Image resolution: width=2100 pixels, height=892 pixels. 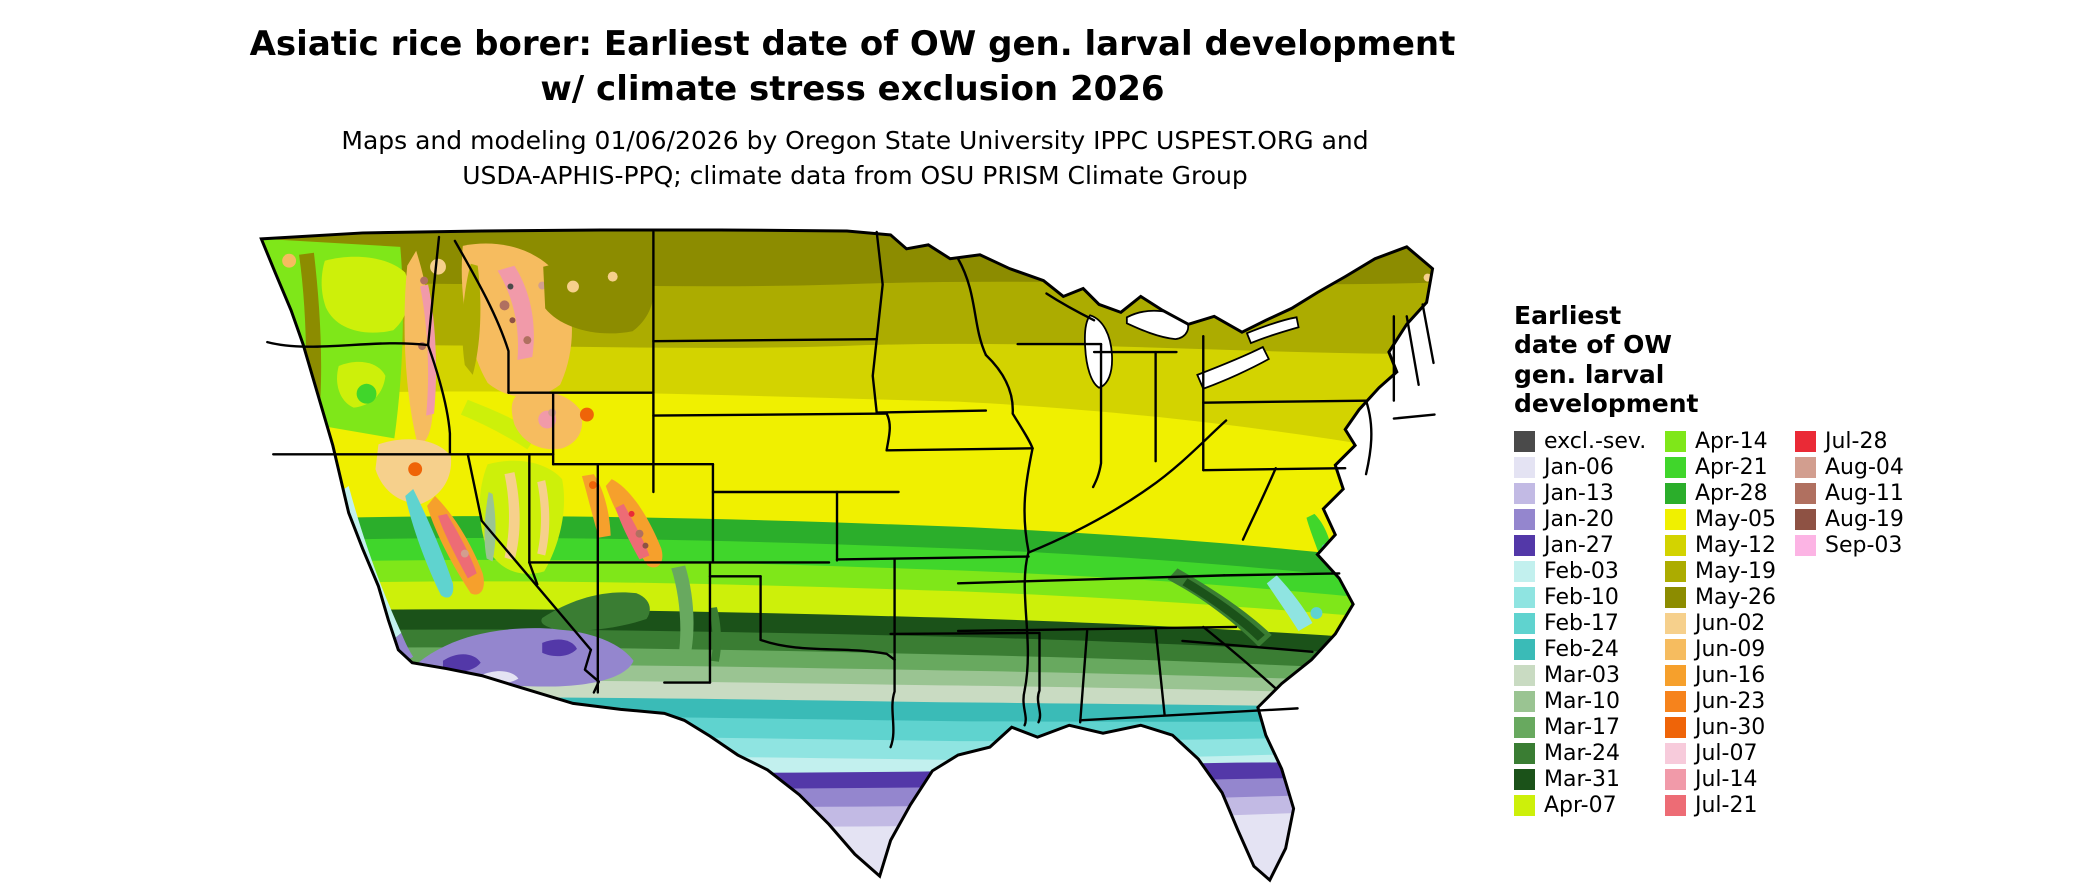 What do you see at coordinates (1582, 727) in the screenshot?
I see `legend-label: Mar-17` at bounding box center [1582, 727].